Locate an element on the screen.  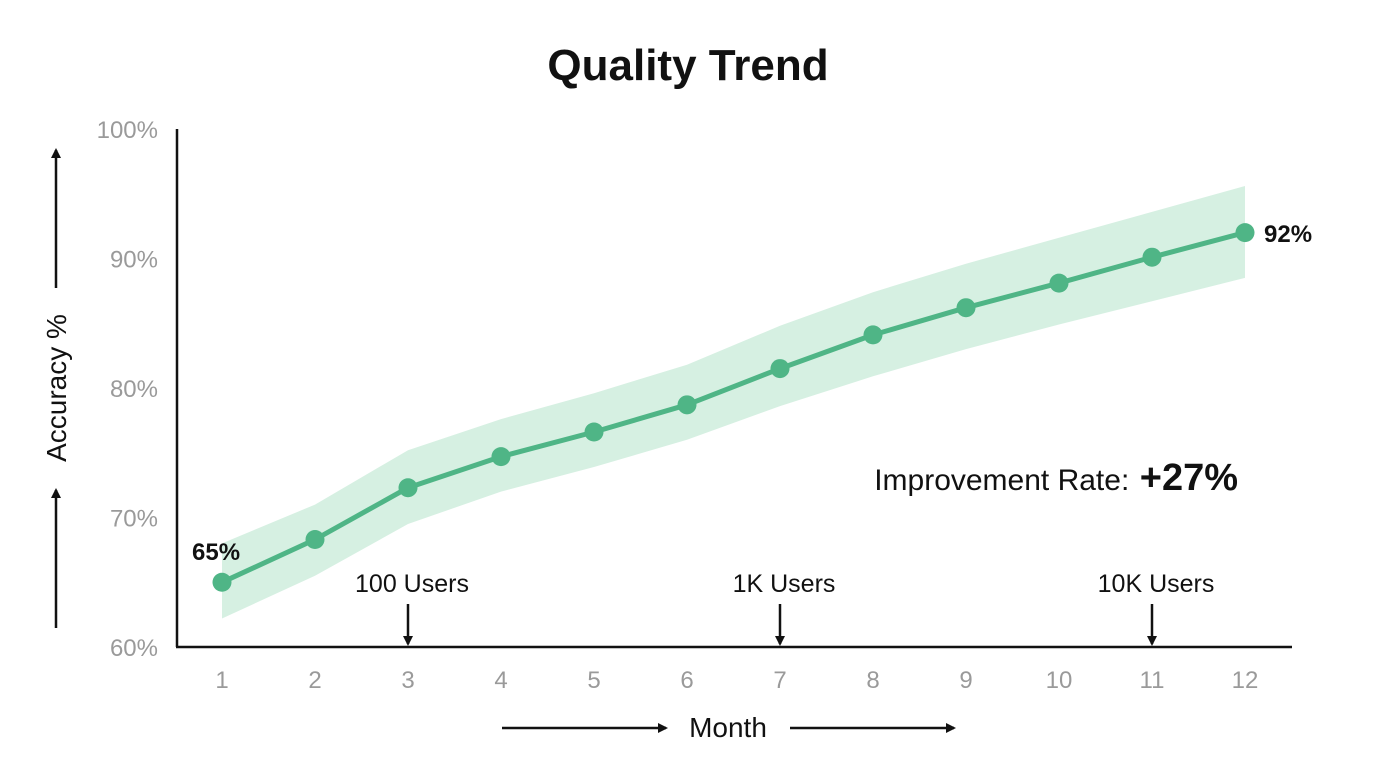
milestone-label: 1K Users is located at coordinates (784, 584).